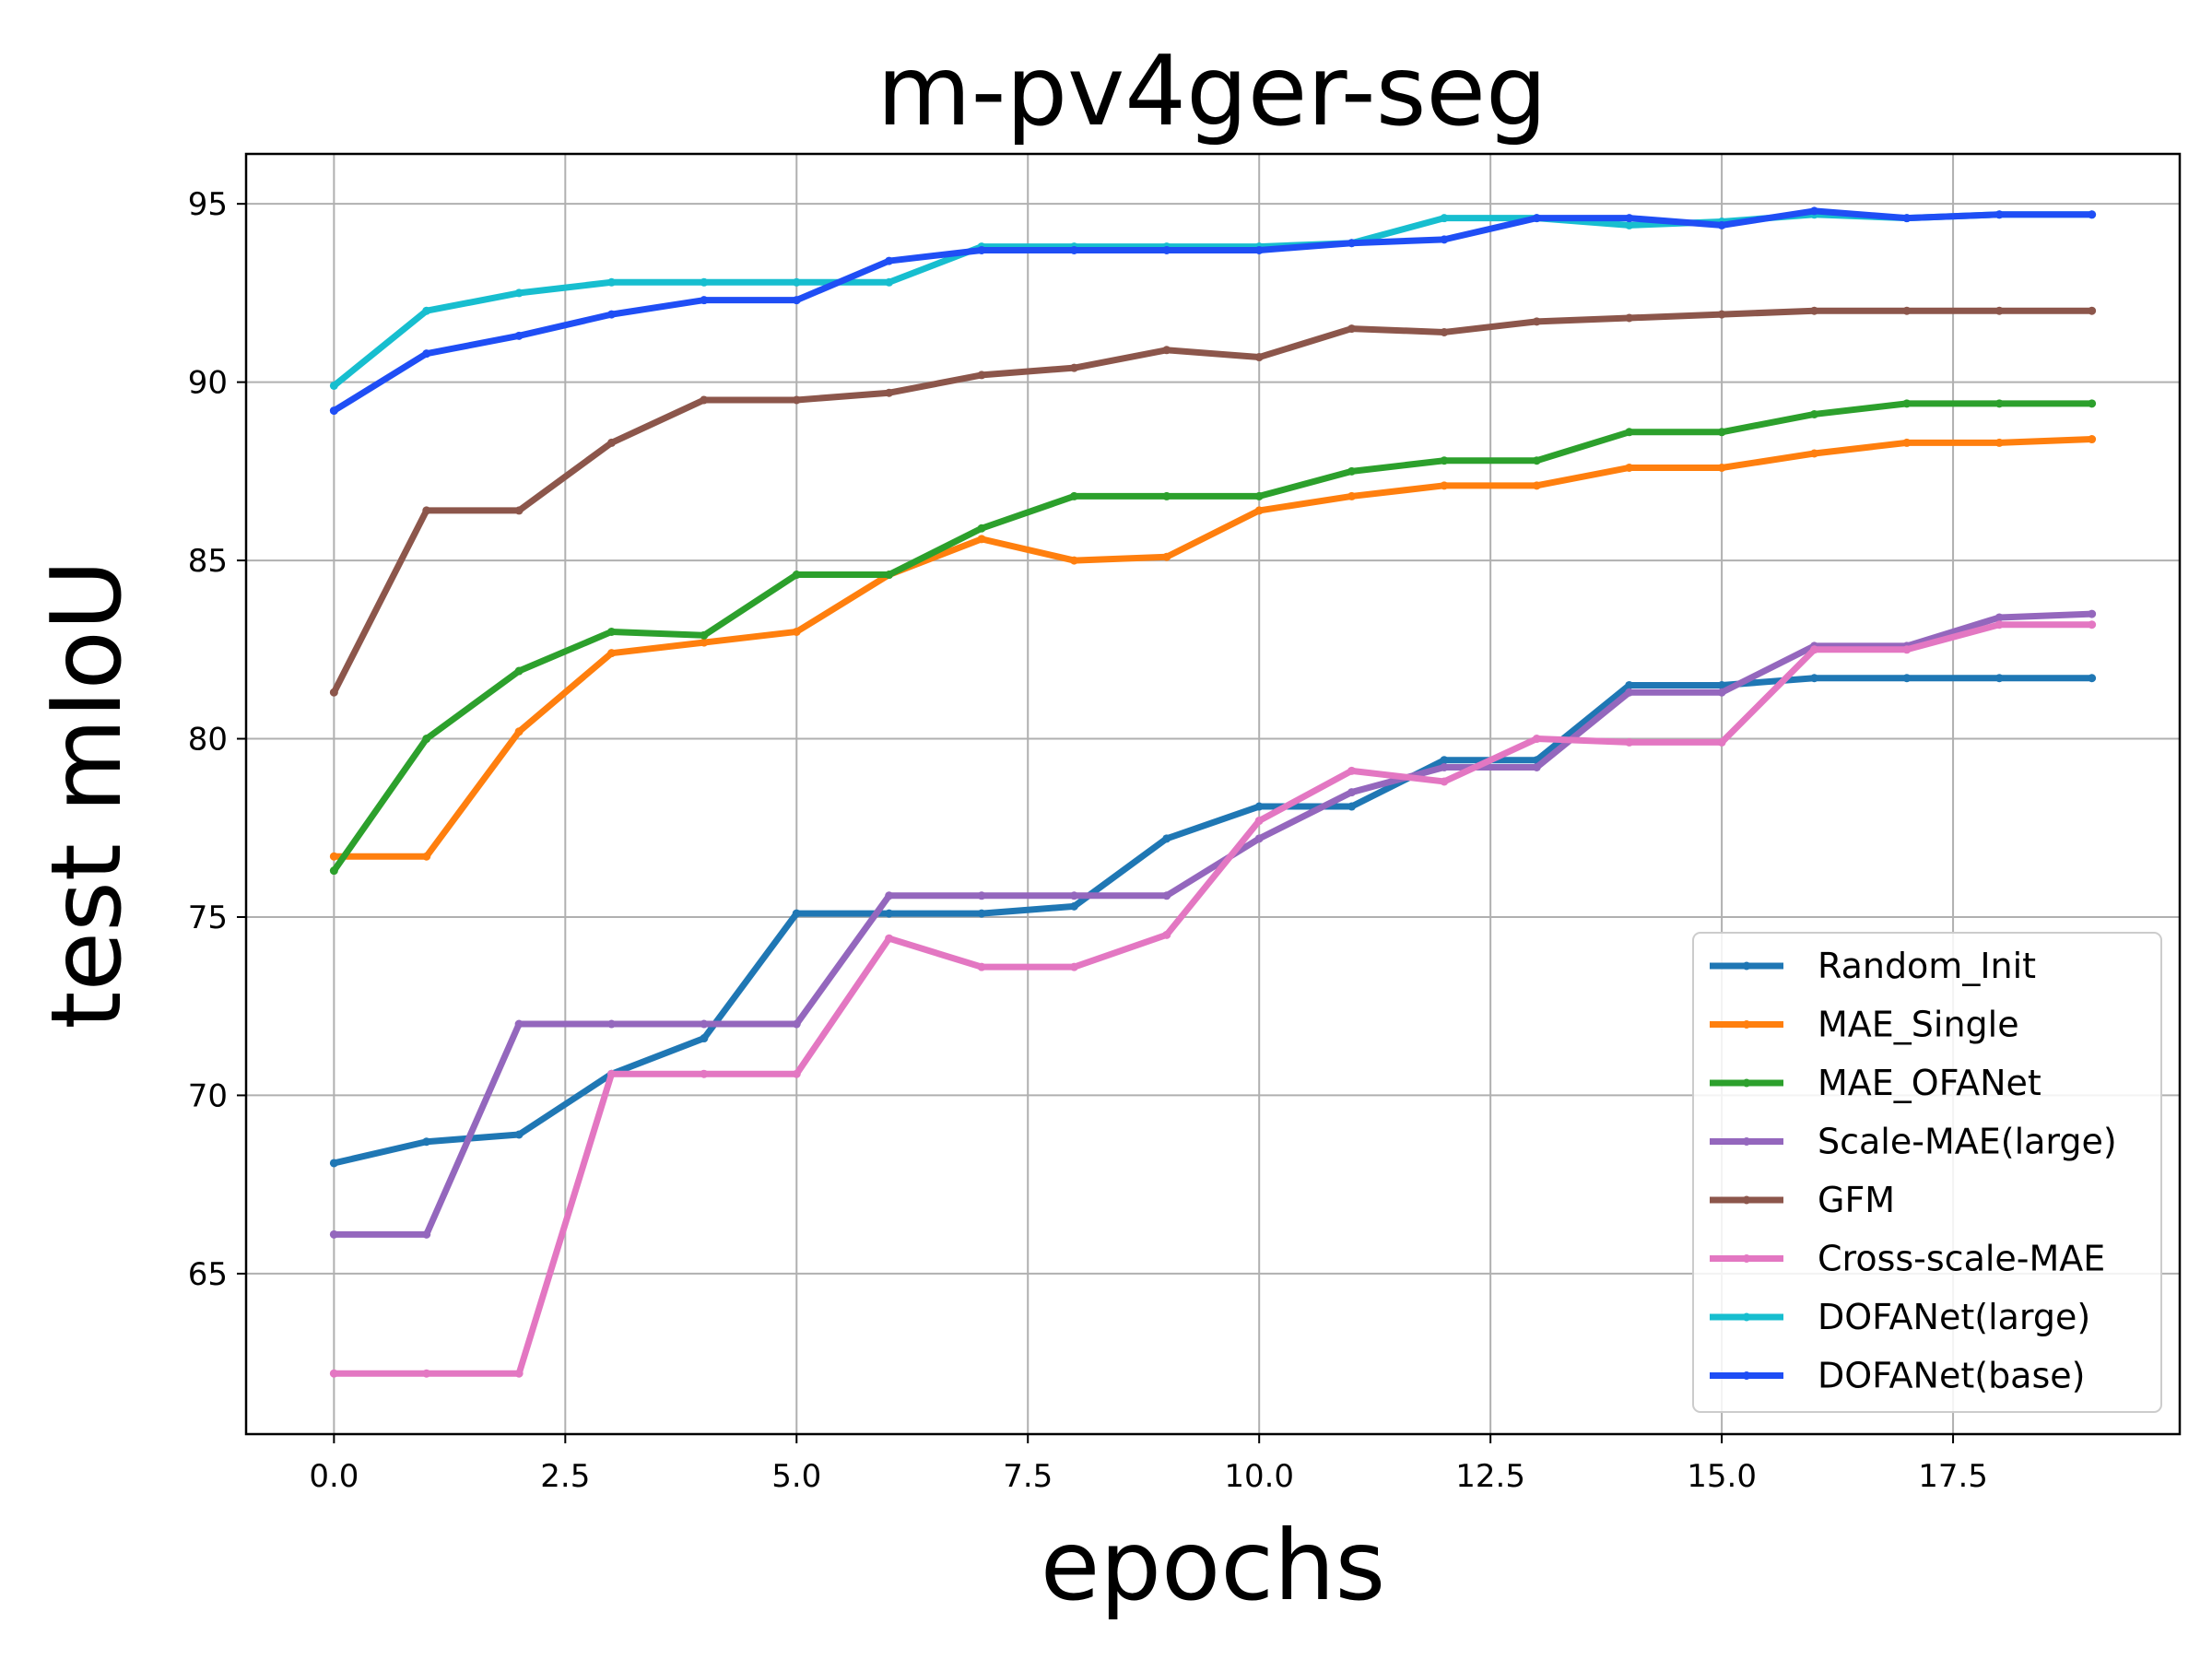  Describe the element at coordinates (1722, 1476) in the screenshot. I see `x-tick-label: 15.0` at that location.